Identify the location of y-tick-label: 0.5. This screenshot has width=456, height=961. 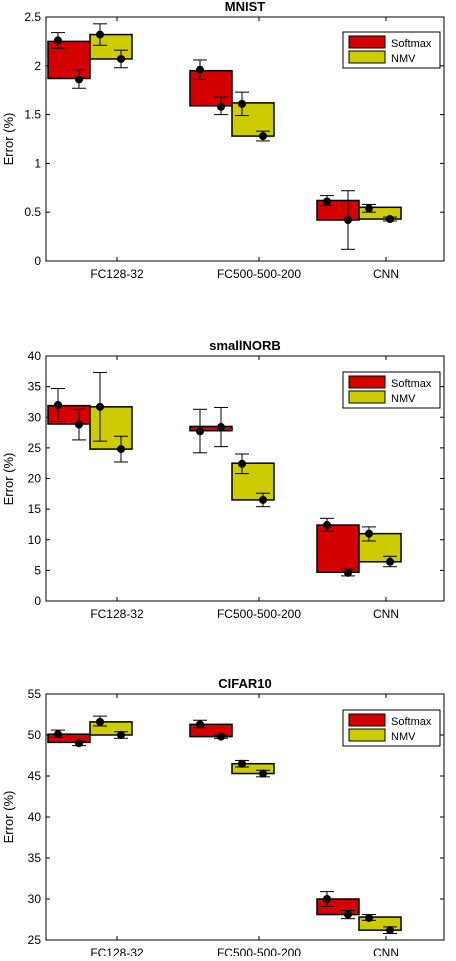
(32, 212).